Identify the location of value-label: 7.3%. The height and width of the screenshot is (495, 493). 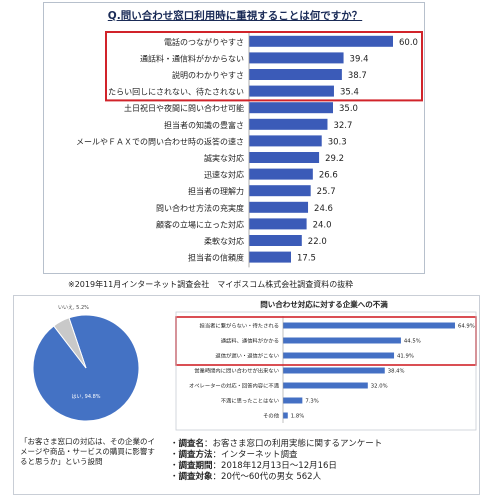
(311, 402).